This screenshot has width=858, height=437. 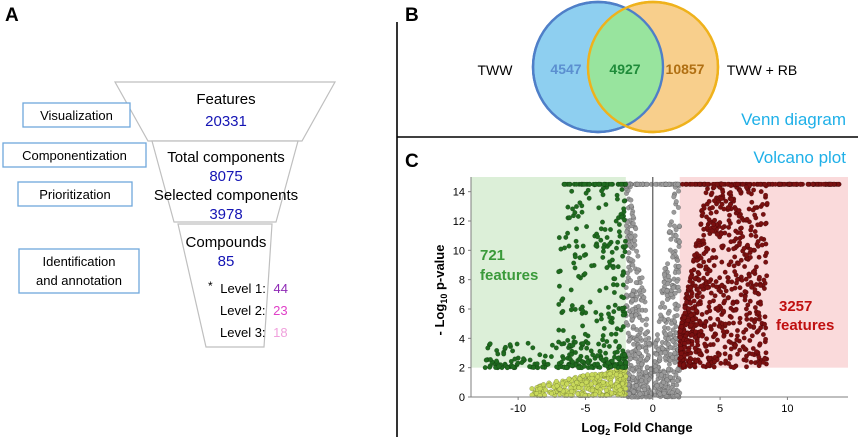 What do you see at coordinates (225, 214) in the screenshot?
I see `selected-components-value: 3978` at bounding box center [225, 214].